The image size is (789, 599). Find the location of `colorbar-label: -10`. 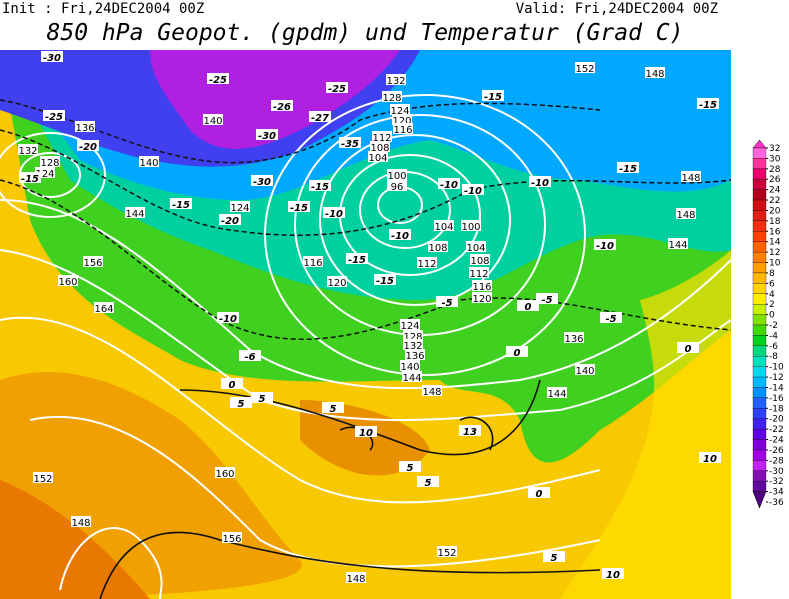

colorbar-label: -10 is located at coordinates (776, 368).